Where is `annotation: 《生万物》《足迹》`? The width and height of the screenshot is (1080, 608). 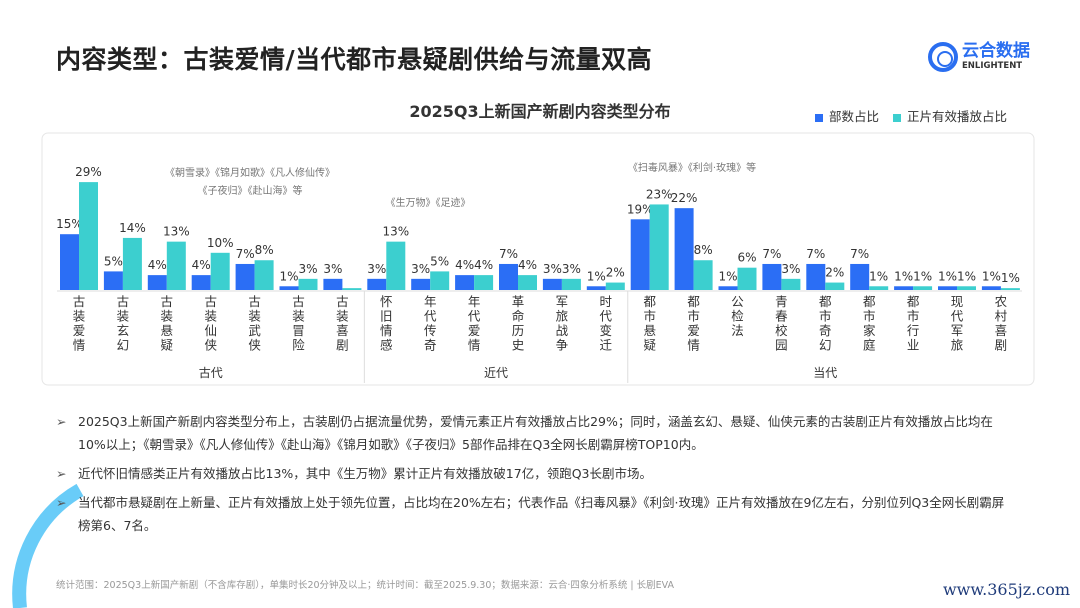 annotation: 《生万物》《足迹》 is located at coordinates (428, 202).